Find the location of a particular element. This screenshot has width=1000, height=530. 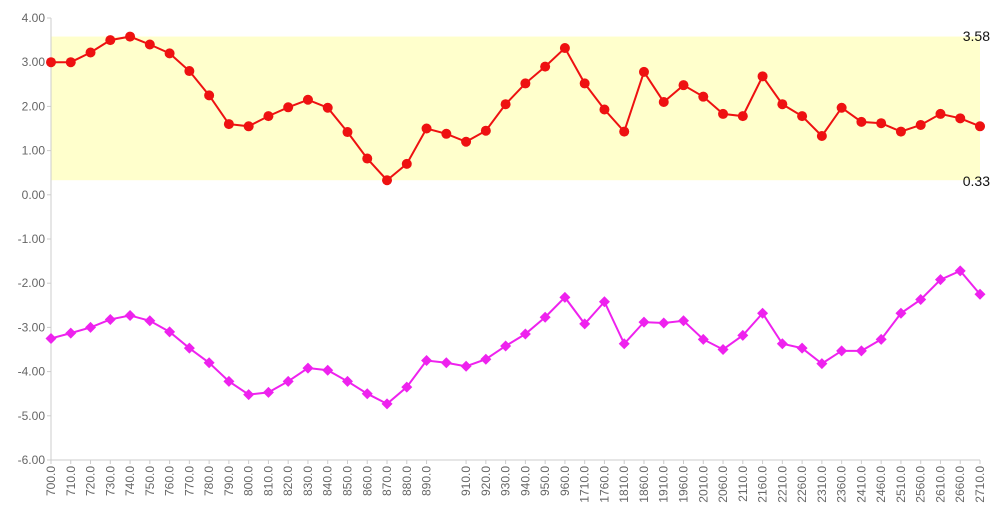

x-tick-label: 840.0 is located at coordinates (328, 481).